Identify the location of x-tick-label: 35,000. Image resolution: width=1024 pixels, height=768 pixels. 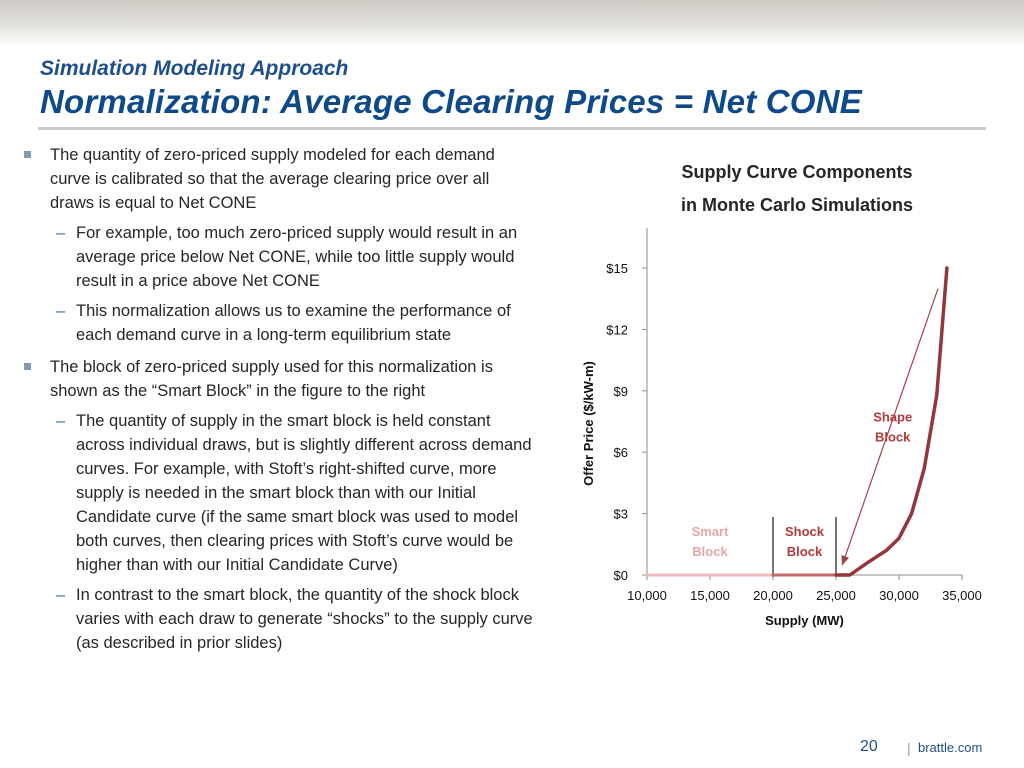
(962, 595).